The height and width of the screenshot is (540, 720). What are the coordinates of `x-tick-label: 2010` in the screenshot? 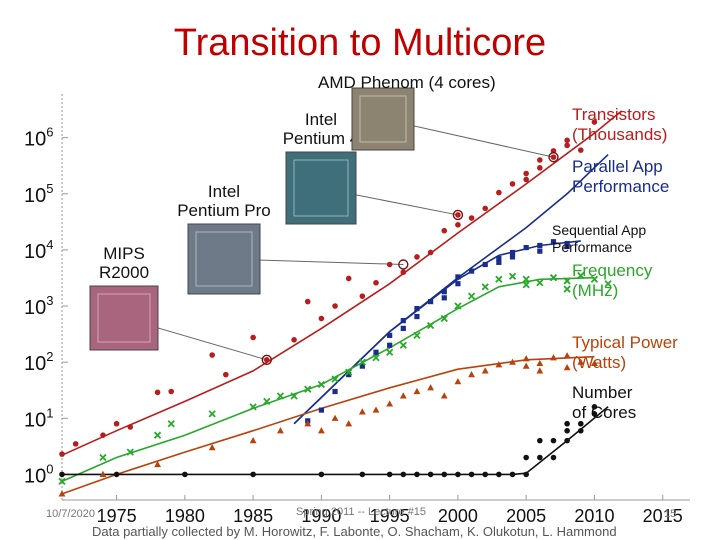 It's located at (594, 515).